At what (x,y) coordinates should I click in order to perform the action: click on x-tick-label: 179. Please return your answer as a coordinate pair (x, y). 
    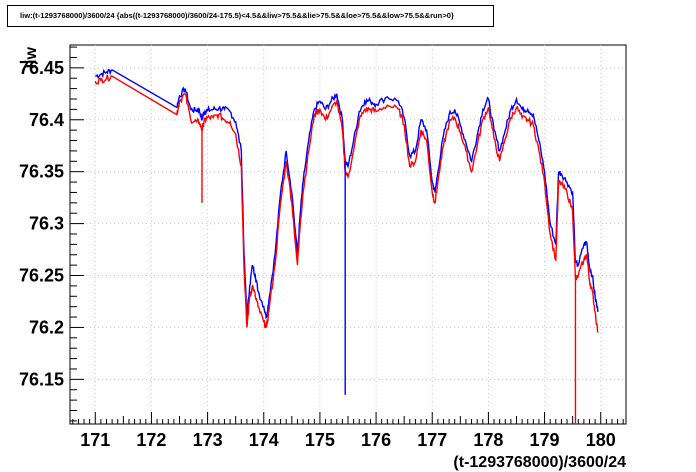
    Looking at the image, I should click on (545, 440).